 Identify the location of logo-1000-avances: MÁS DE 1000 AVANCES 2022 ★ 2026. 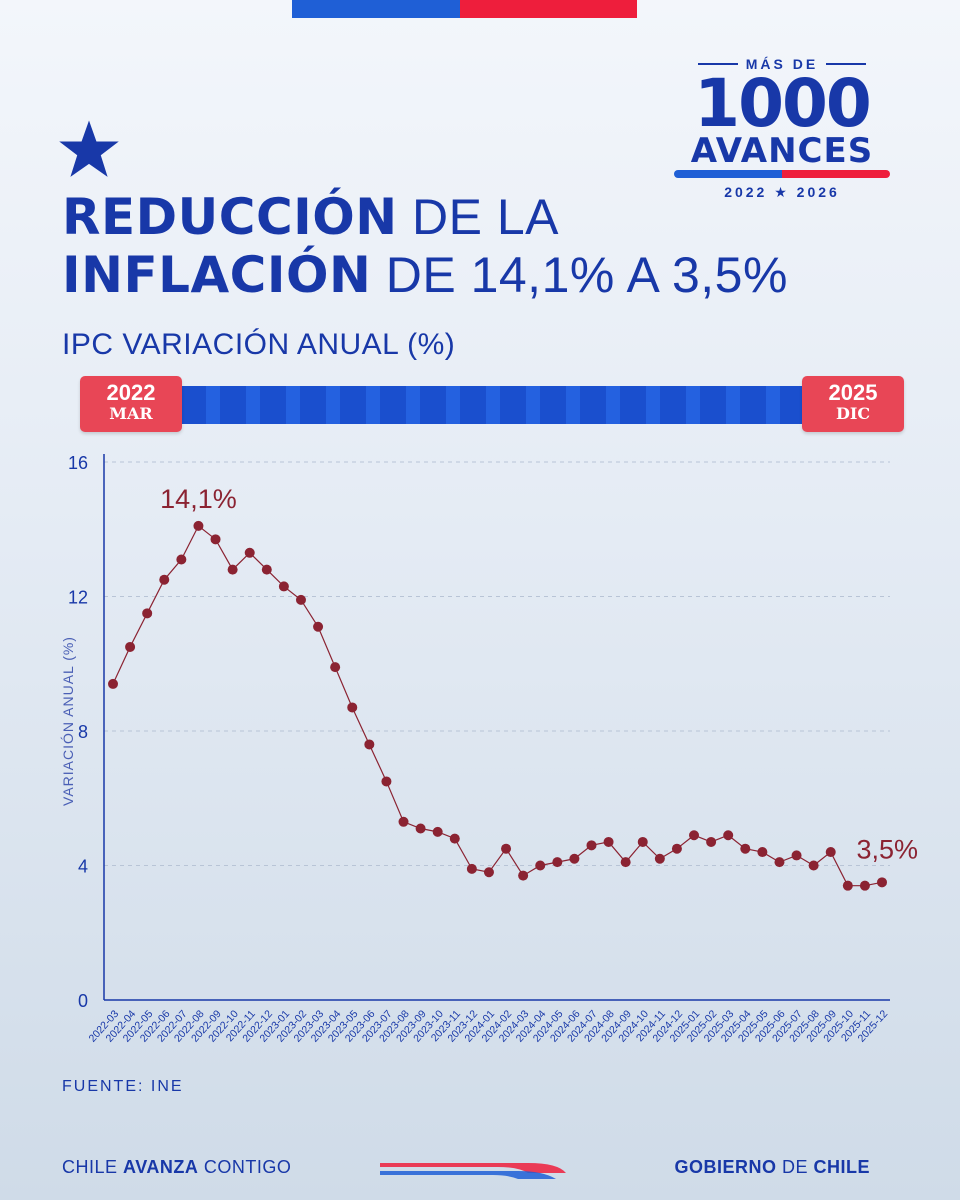
(782, 131).